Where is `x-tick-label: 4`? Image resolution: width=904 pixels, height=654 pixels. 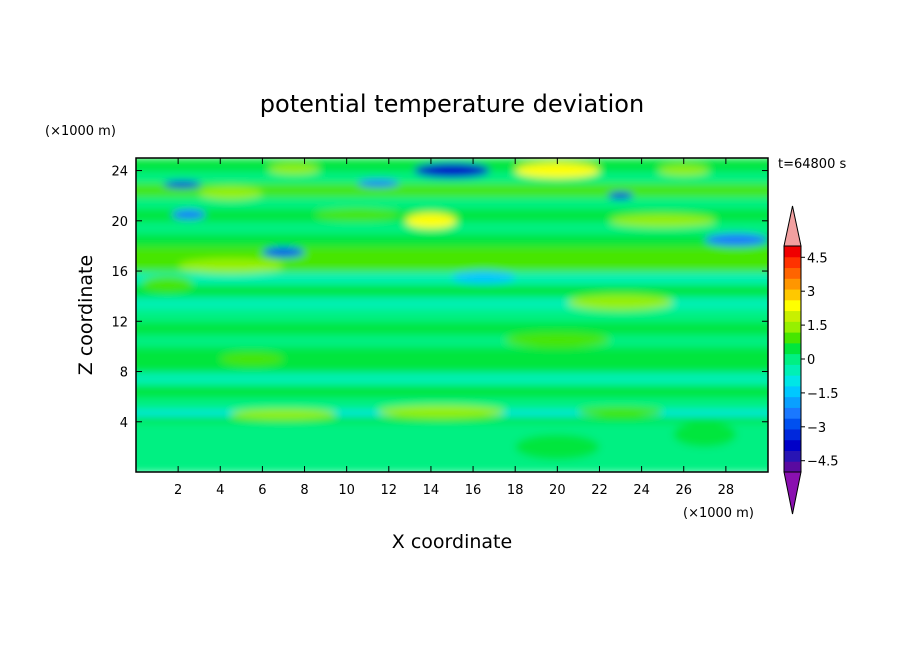
x-tick-label: 4 is located at coordinates (220, 490).